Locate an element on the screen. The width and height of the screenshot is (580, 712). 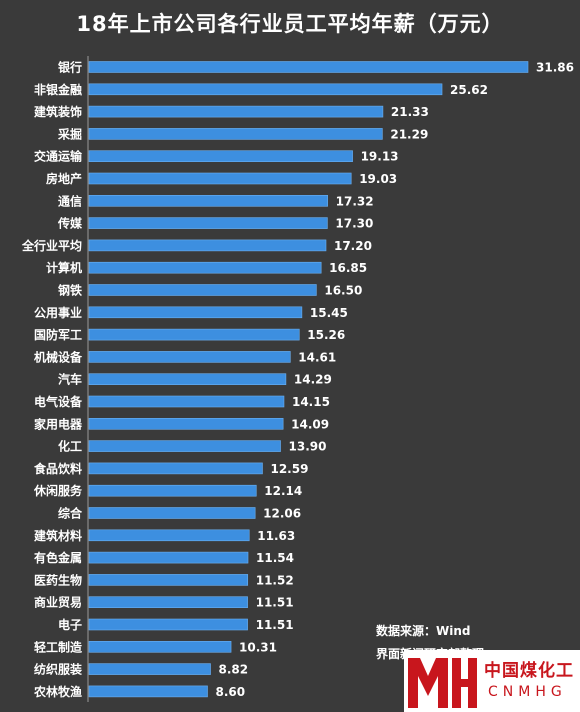
category-label: 休闲服务 is located at coordinates (58, 490).